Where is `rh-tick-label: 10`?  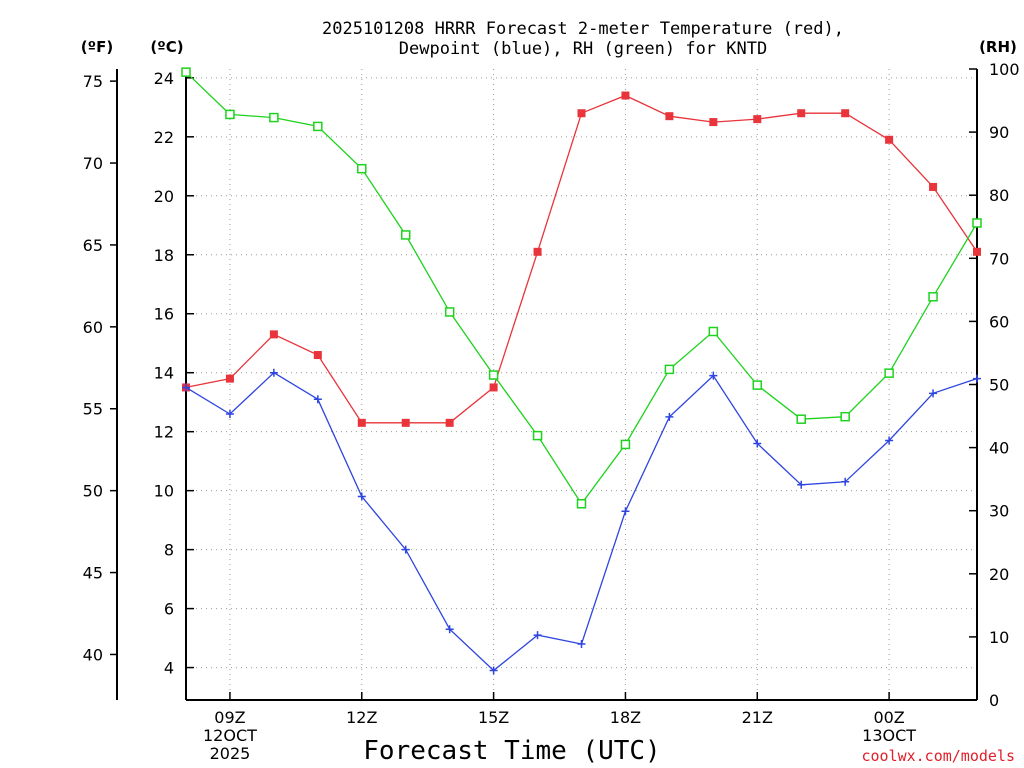 rh-tick-label: 10 is located at coordinates (999, 637).